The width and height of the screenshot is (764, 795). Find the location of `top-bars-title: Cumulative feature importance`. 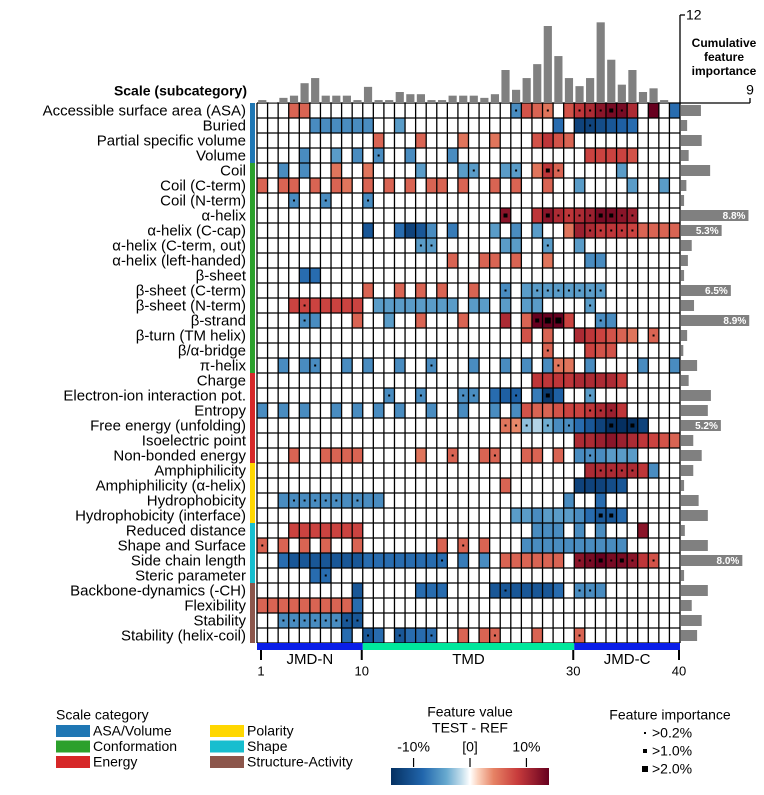

top-bars-title: Cumulative feature importance is located at coordinates (724, 57).